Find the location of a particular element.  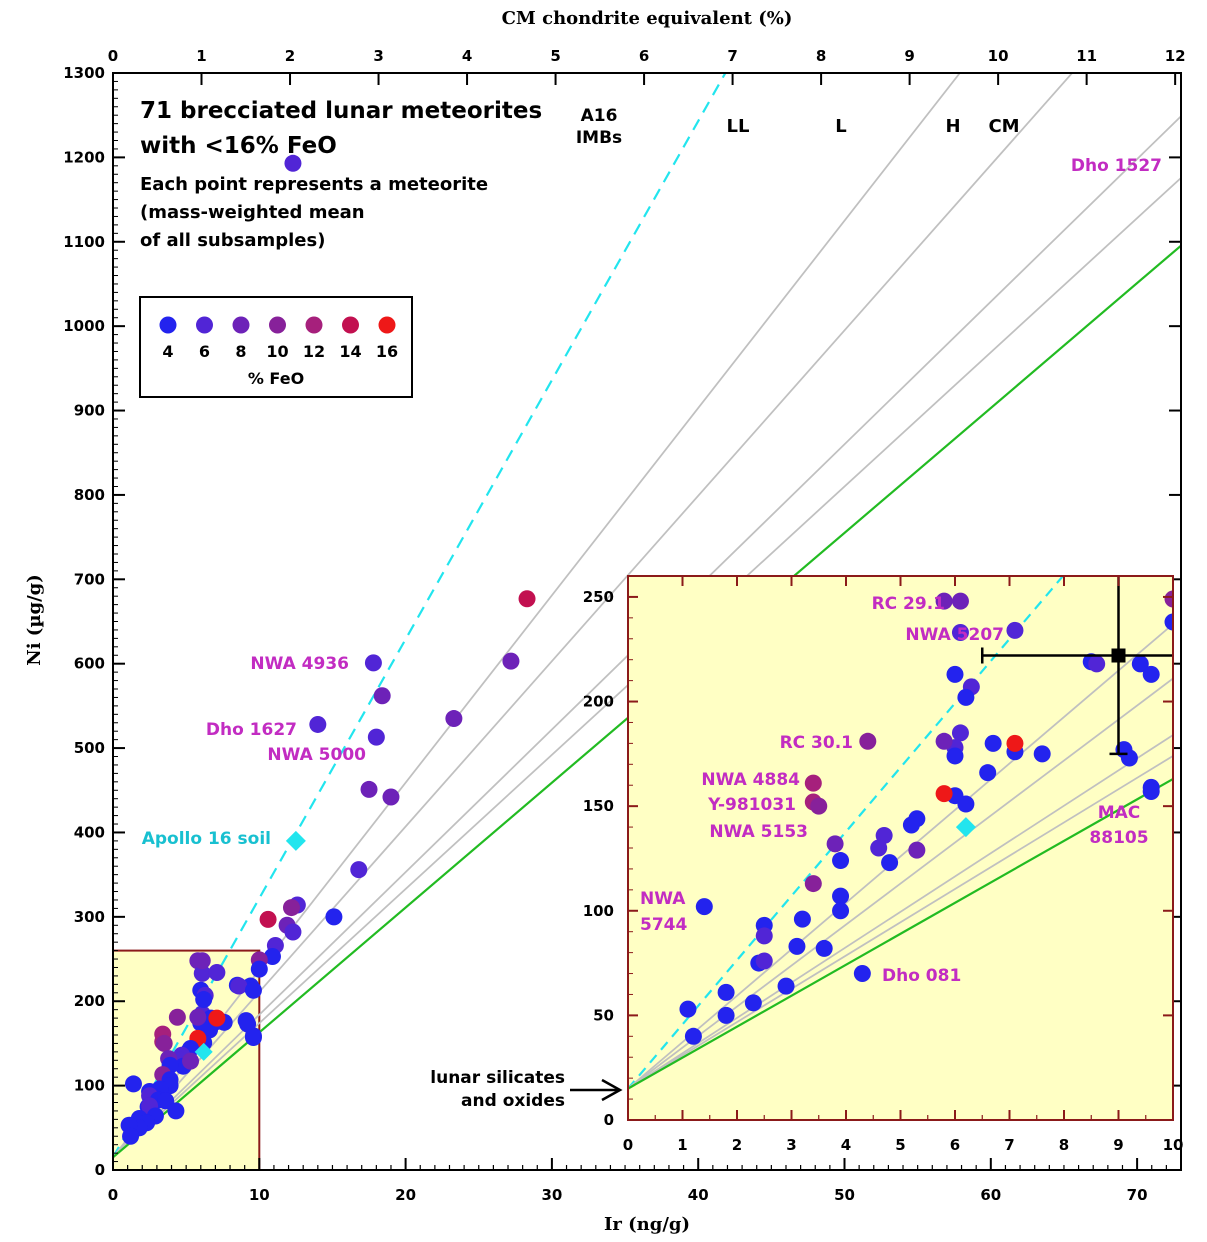

inset-x-tick-label-0: 0 is located at coordinates (628, 1145).